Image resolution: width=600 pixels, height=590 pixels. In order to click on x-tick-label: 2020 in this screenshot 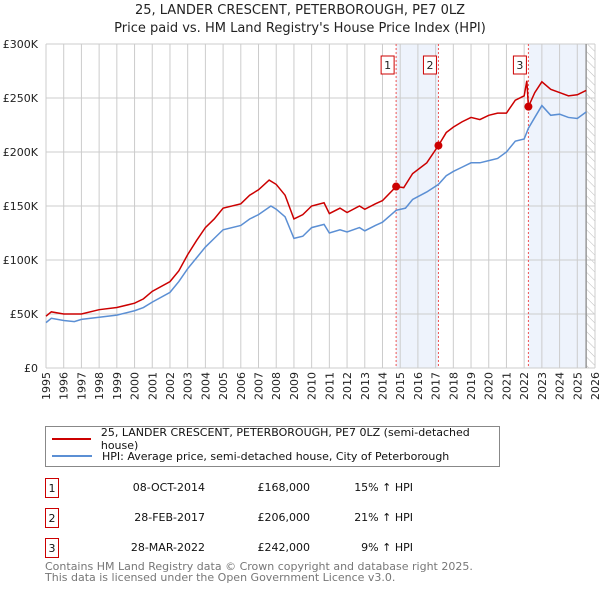, I will do `click(489, 386)`.